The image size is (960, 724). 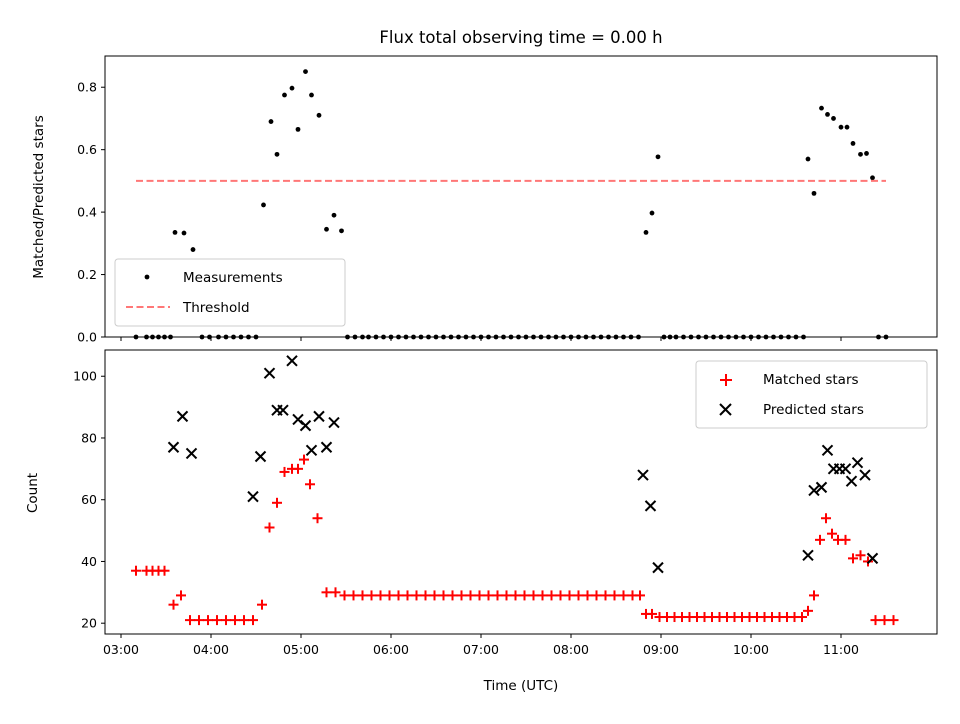 I want to click on bottom-y-tick-label: 80, so click(x=89, y=437).